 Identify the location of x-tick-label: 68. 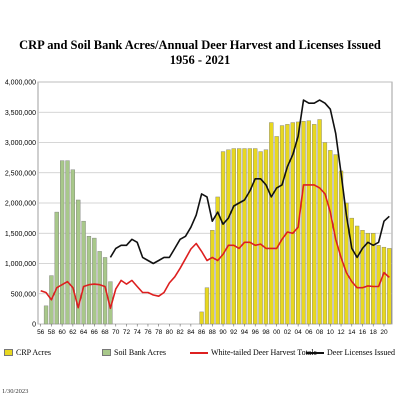
(105, 332).